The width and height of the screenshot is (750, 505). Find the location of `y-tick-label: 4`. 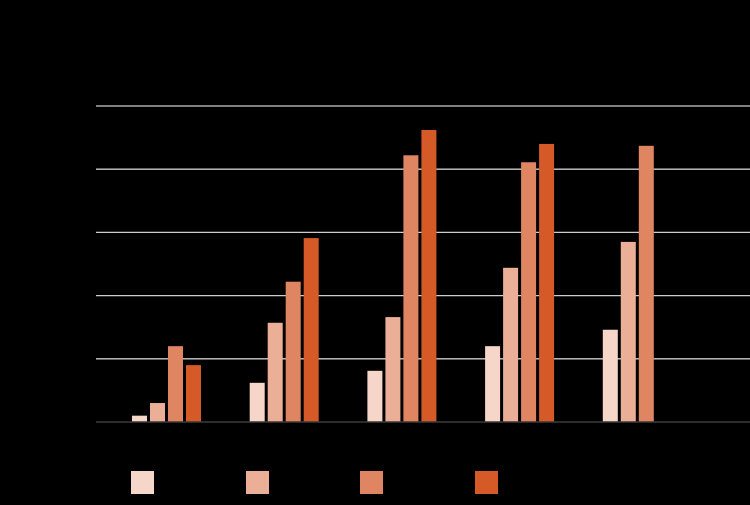

y-tick-label: 4 is located at coordinates (84, 169).